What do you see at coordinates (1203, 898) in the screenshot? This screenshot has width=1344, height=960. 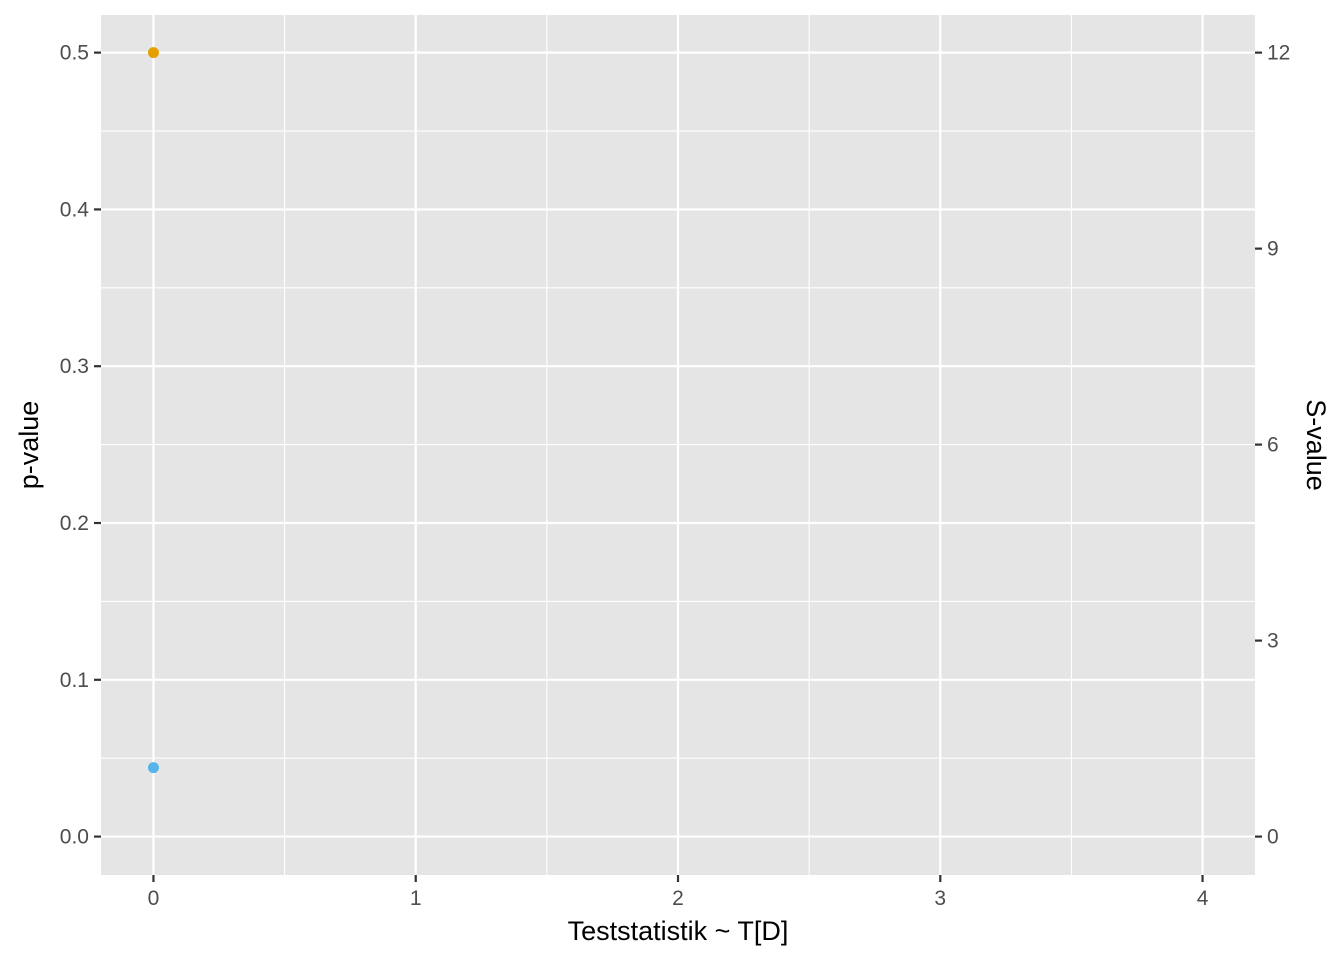 I see `x-tick-label: 4` at bounding box center [1203, 898].